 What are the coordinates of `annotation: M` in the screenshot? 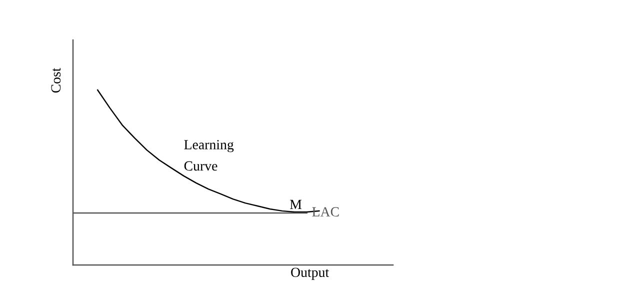 It's located at (296, 205).